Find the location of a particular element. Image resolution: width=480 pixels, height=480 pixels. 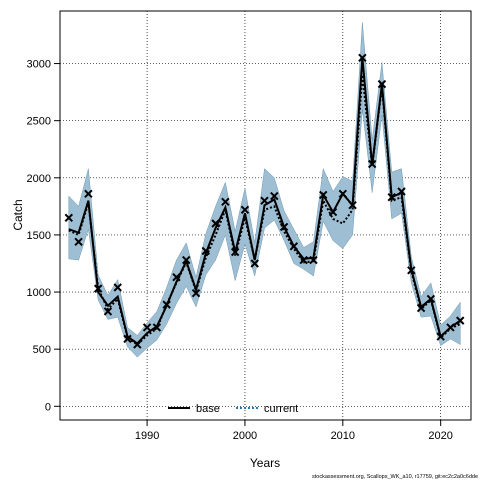

y-tick-label: 3000 is located at coordinates (39, 65).